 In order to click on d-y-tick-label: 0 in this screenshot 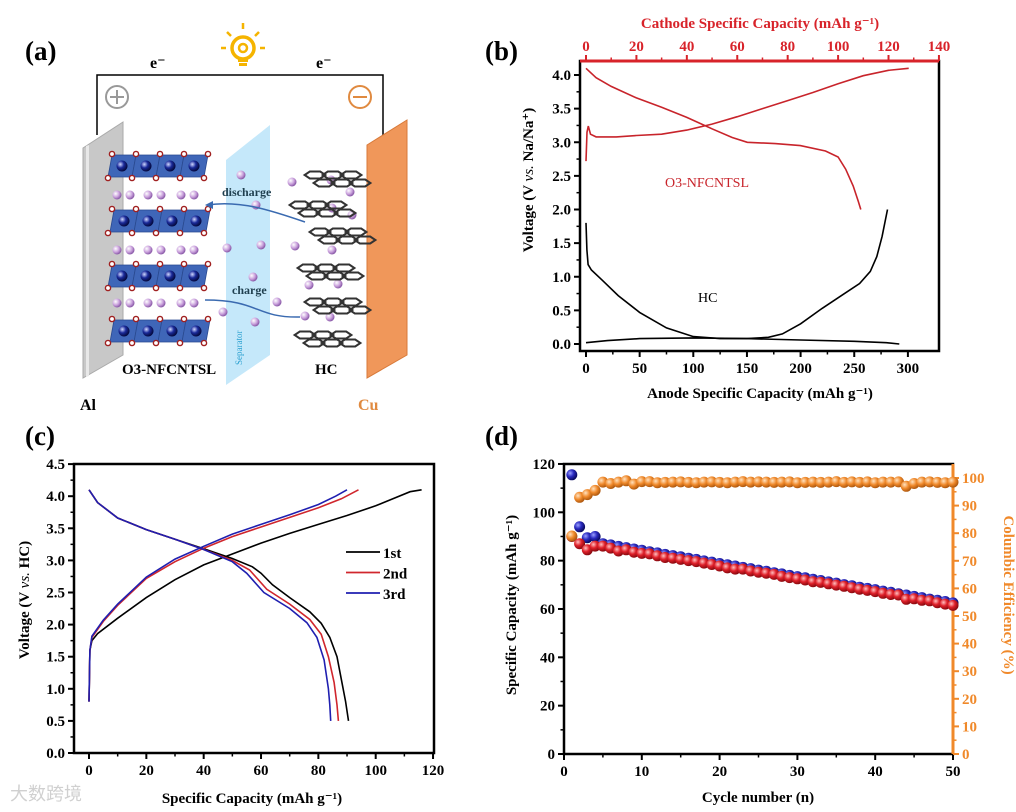, I will do `click(552, 755)`.